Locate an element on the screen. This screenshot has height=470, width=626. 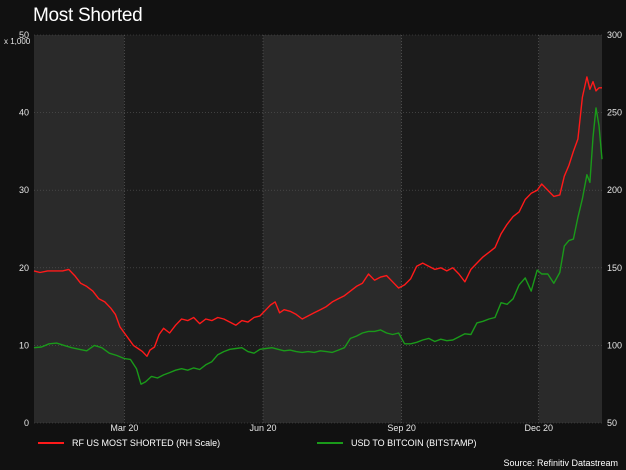
legend-item-most-shorted: RF US MOST SHORTED (RH Scale) is located at coordinates (129, 443).